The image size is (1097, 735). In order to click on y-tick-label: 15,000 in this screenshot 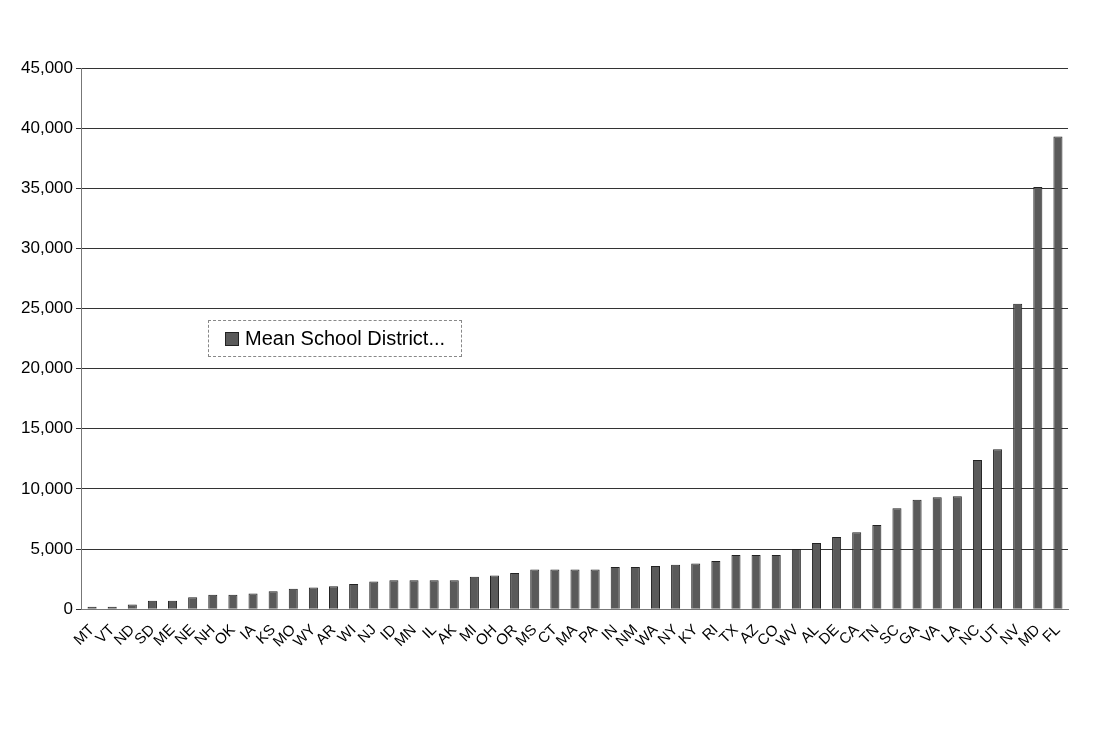, I will do `click(47, 428)`.